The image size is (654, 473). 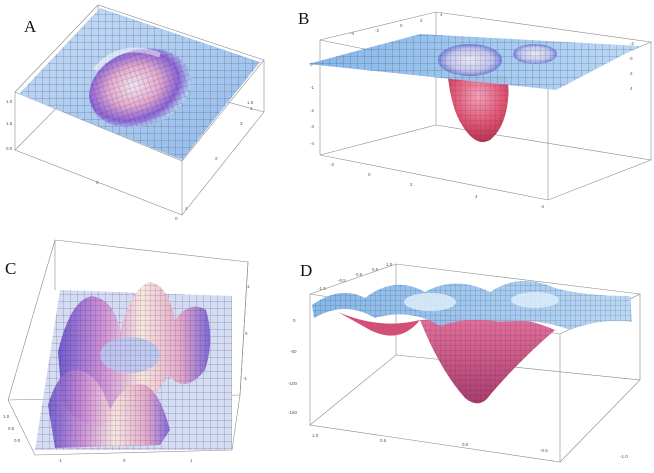 What do you see at coordinates (474, 88) in the screenshot?
I see `panel-b-surface` at bounding box center [474, 88].